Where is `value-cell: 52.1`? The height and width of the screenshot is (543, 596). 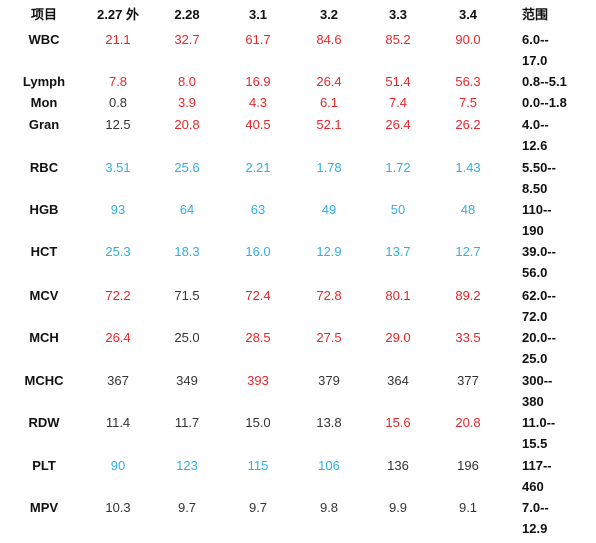
value-cell: 52.1 is located at coordinates (329, 124).